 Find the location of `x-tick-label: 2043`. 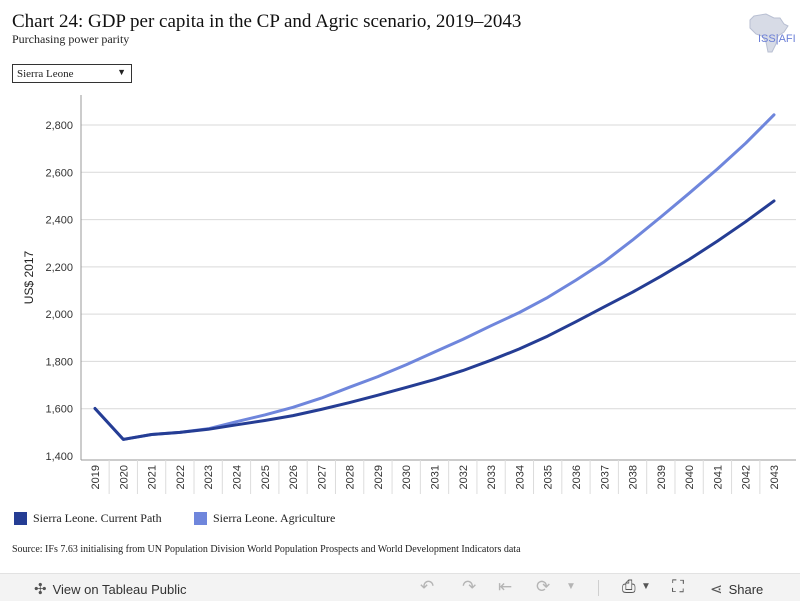

x-tick-label: 2043 is located at coordinates (775, 477).